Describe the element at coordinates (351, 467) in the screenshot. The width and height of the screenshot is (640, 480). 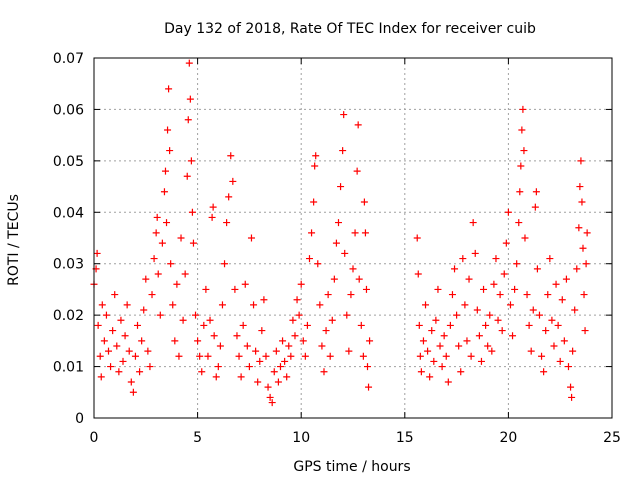
I see `x-axis-label: GPS time / hours` at that location.